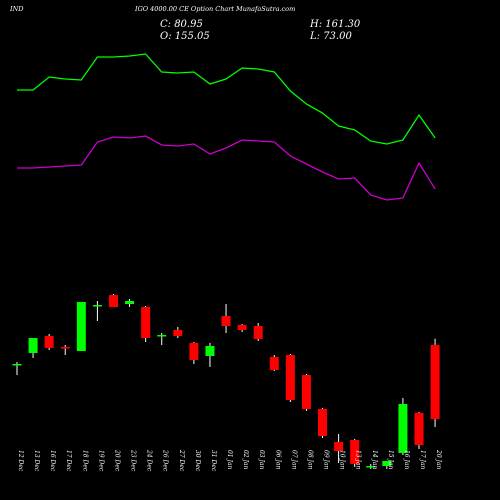  I want to click on x-tick-label: 12 Dec, so click(20, 461).